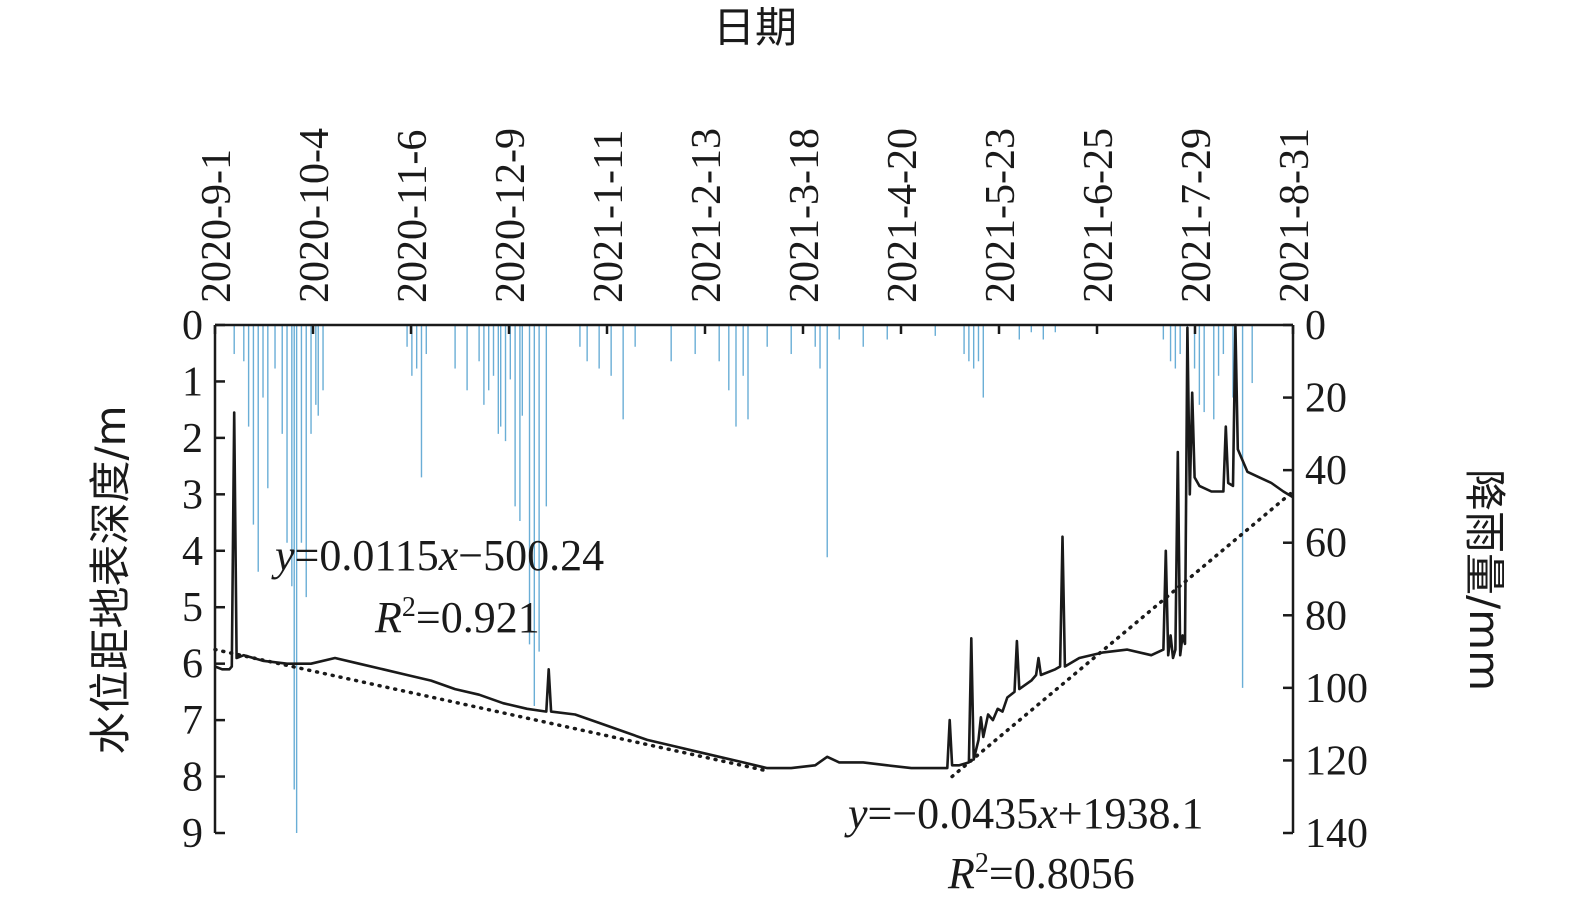 Image resolution: width=1575 pixels, height=910 pixels. I want to click on trend-equation-1: y=0.0115x−500.24, so click(437, 555).